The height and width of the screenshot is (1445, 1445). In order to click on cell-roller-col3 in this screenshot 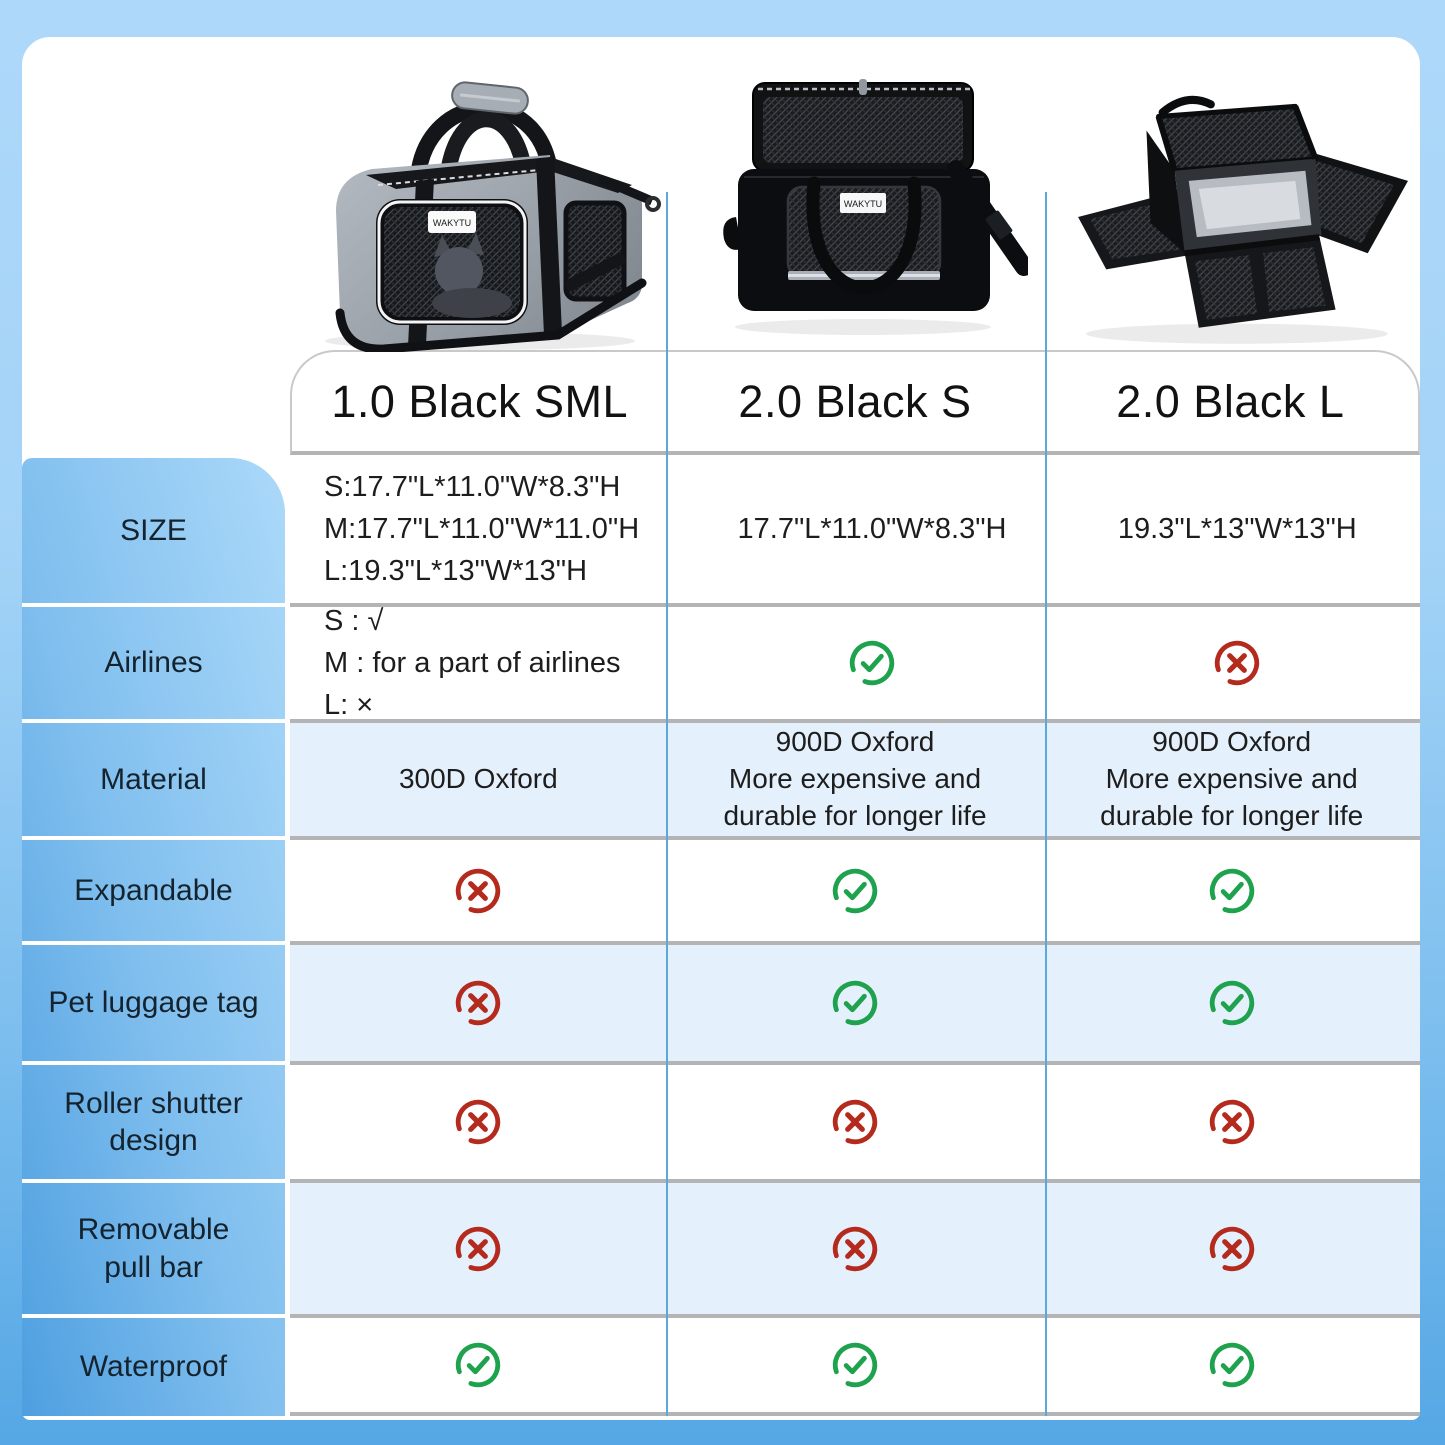, I will do `click(1231, 1122)`.